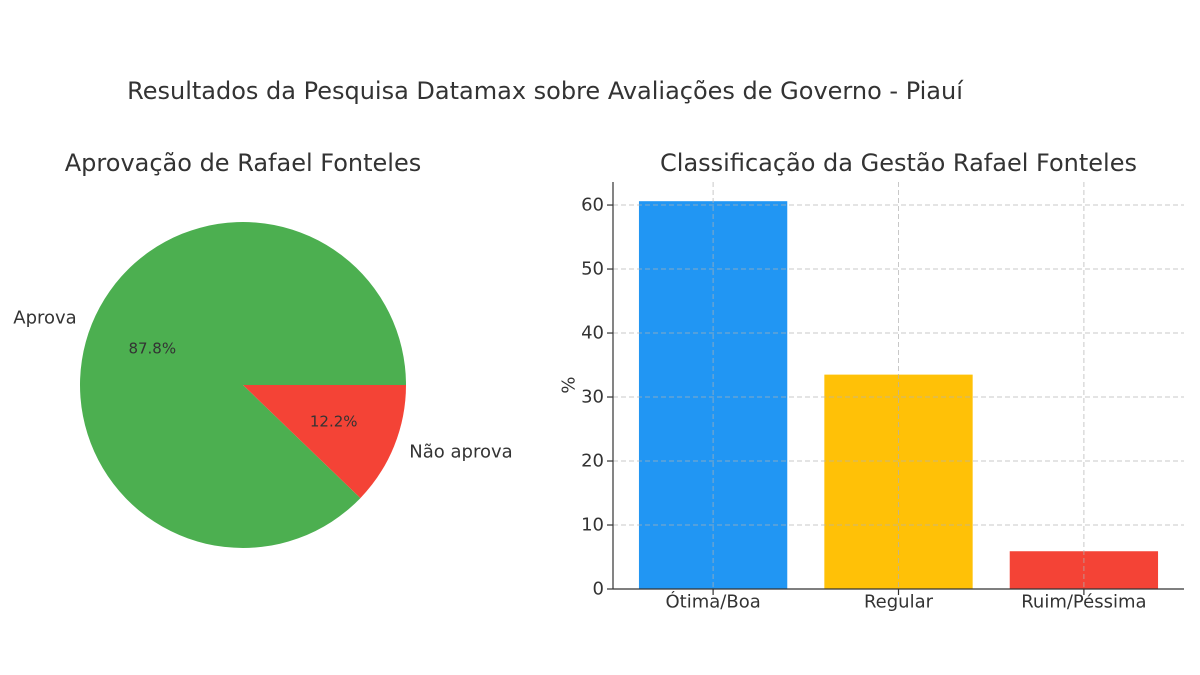  I want to click on pie-slice-nao-aprova, so click(324, 442).